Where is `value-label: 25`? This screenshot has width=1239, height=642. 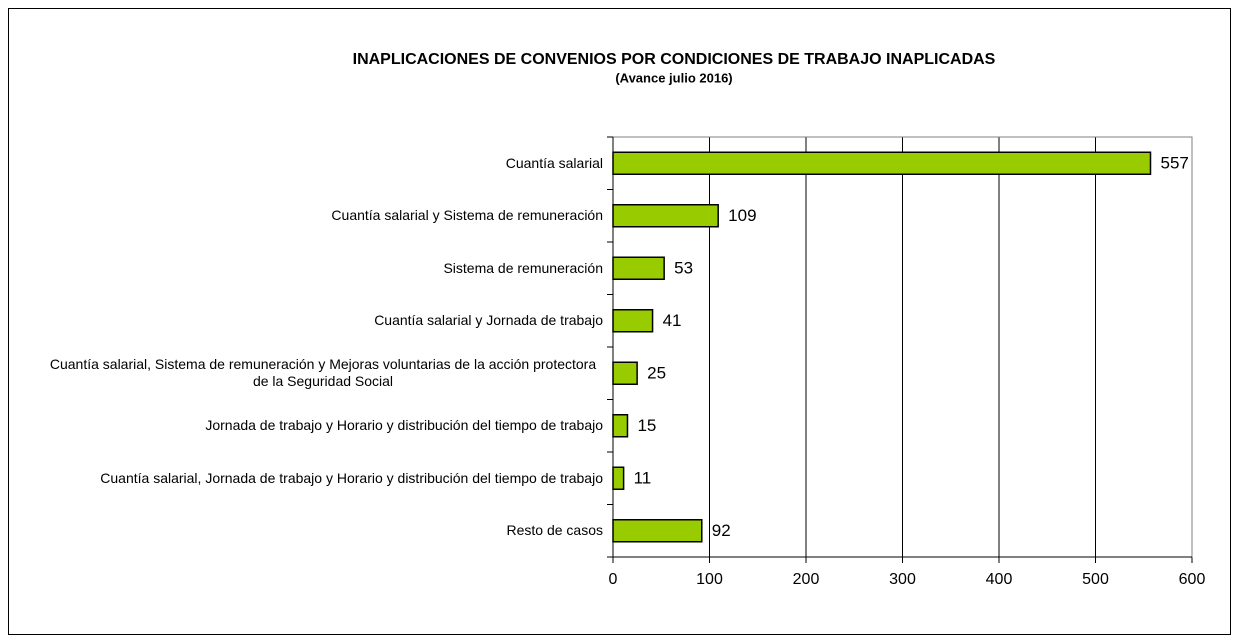 value-label: 25 is located at coordinates (656, 373).